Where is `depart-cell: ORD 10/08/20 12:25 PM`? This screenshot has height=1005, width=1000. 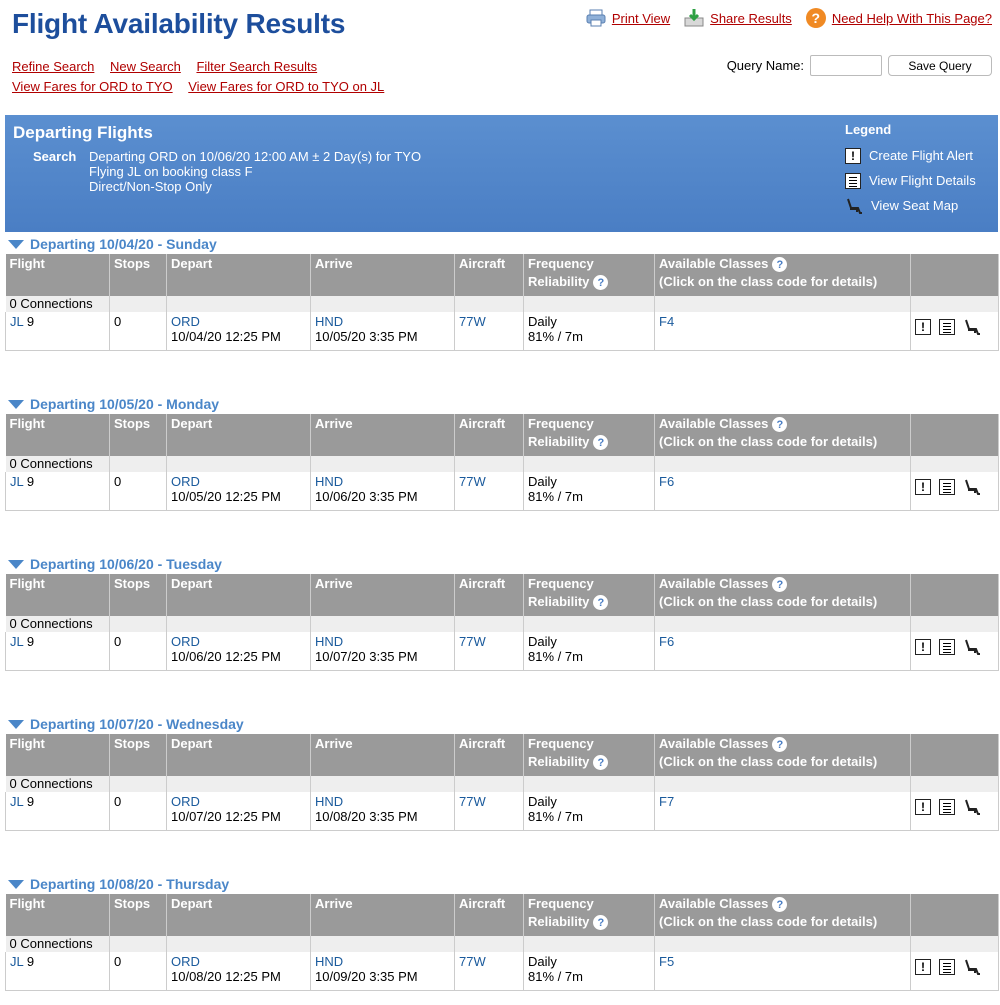
depart-cell: ORD 10/08/20 12:25 PM is located at coordinates (238, 971).